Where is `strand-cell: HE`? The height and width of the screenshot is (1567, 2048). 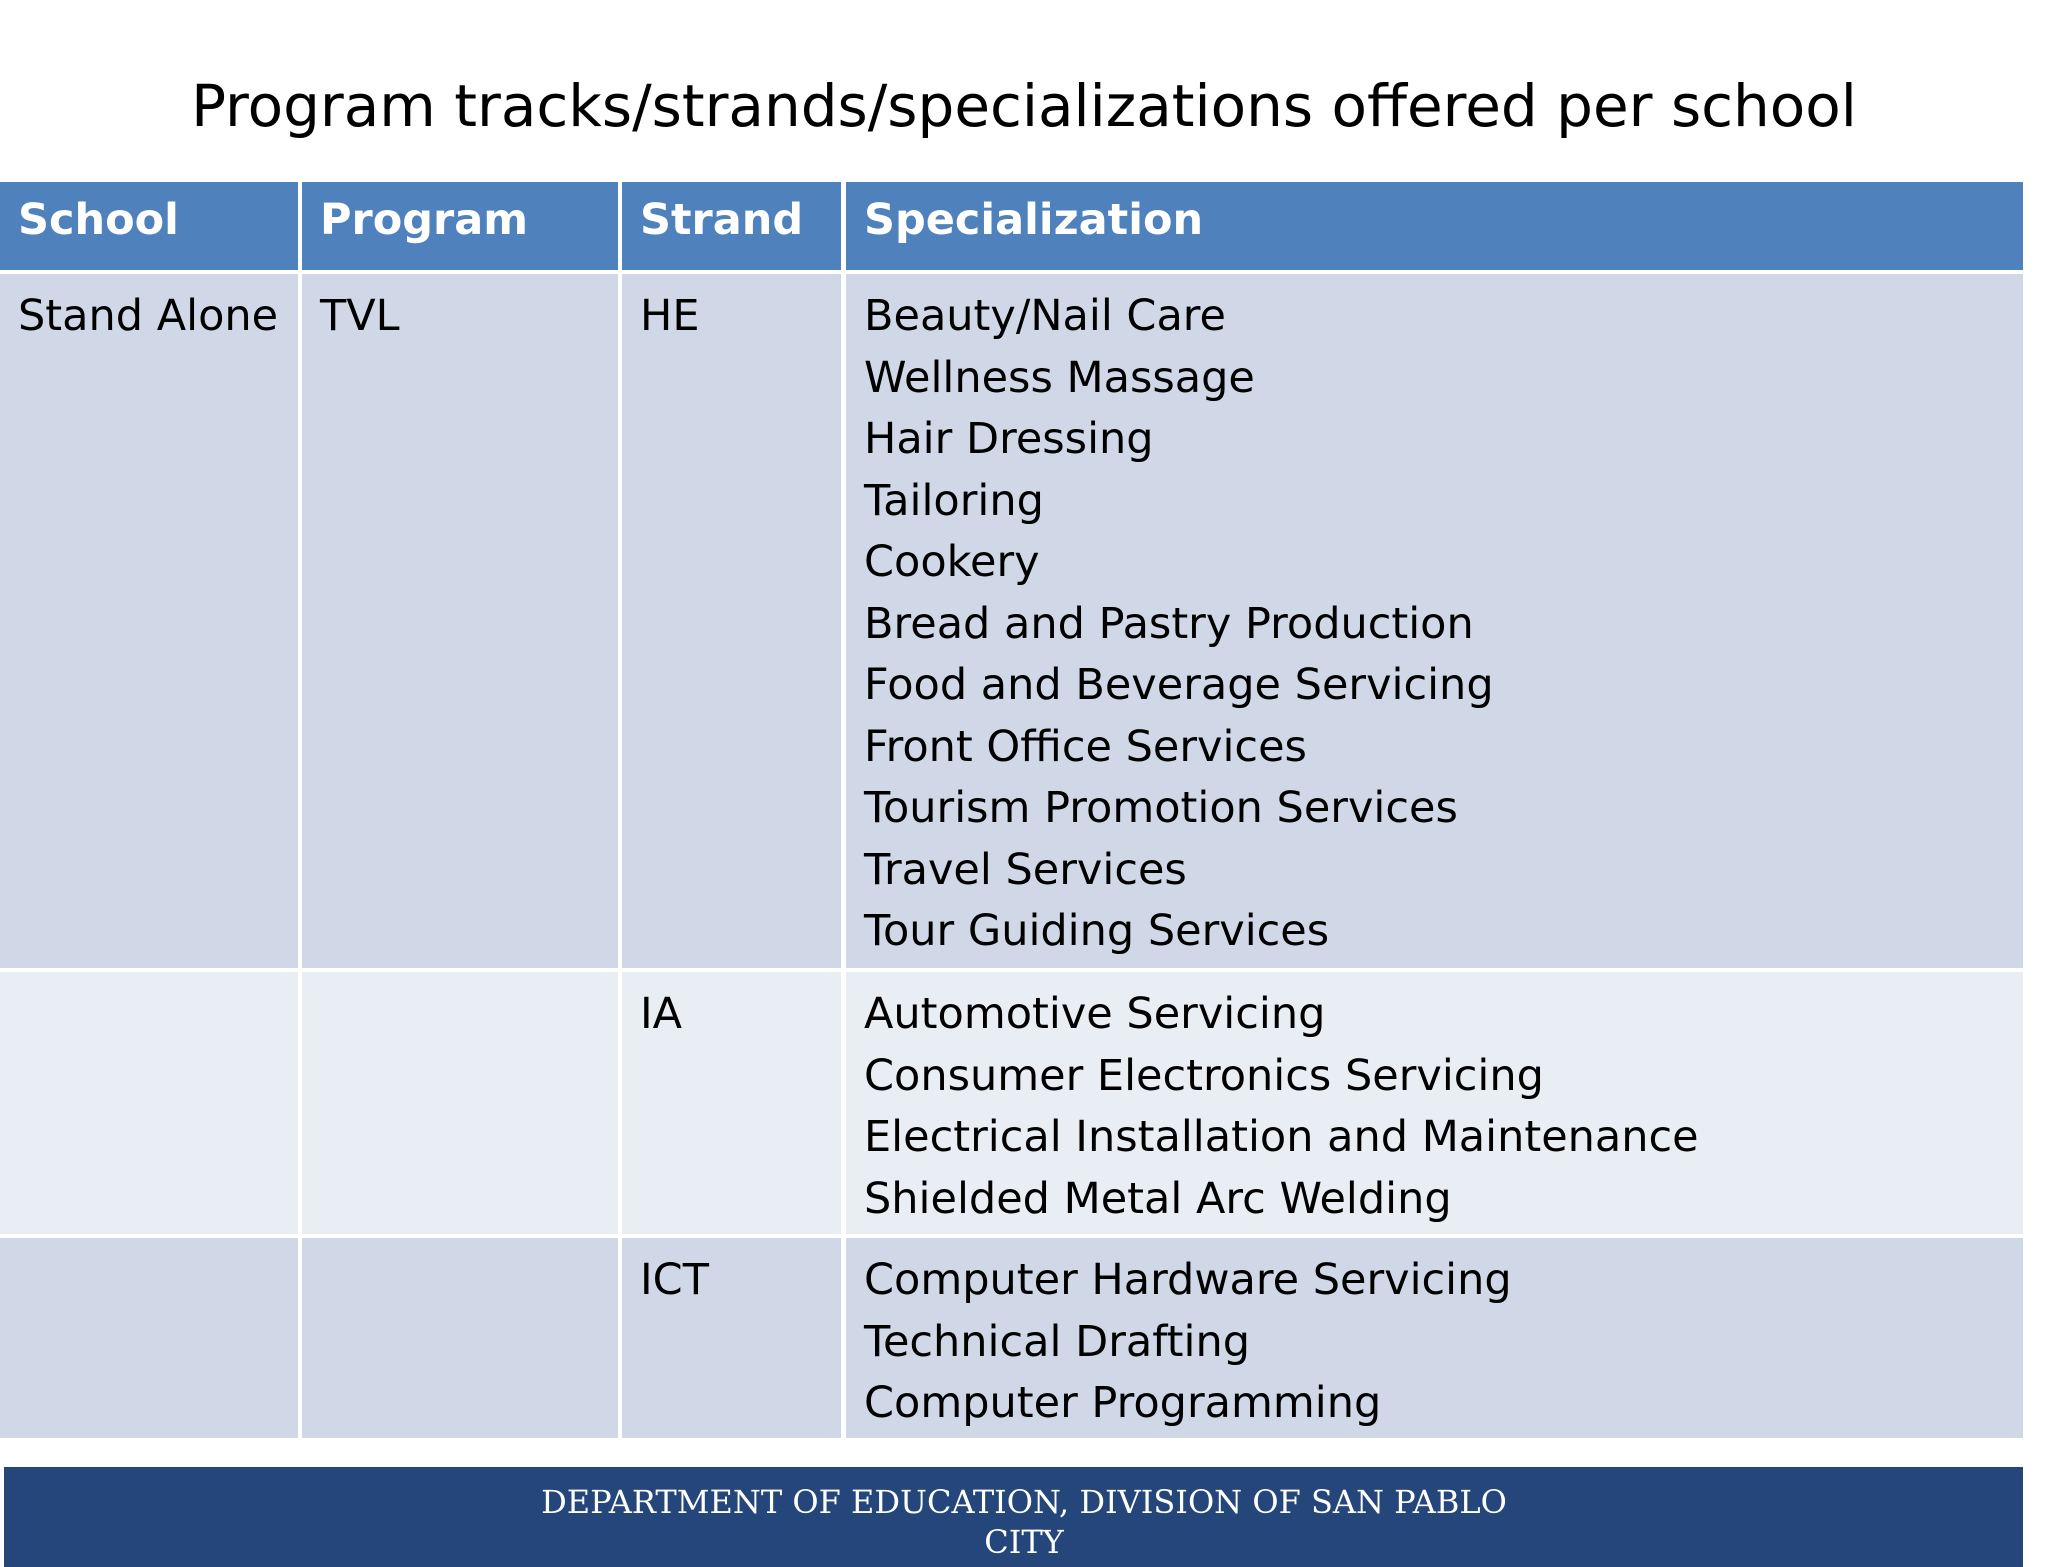 strand-cell: HE is located at coordinates (731, 621).